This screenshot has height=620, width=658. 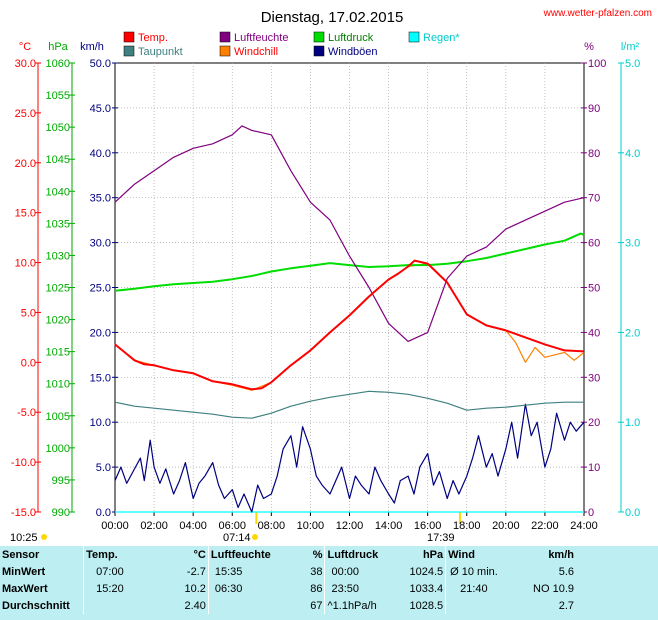 What do you see at coordinates (632, 333) in the screenshot?
I see `tick-label-rain: 2.0` at bounding box center [632, 333].